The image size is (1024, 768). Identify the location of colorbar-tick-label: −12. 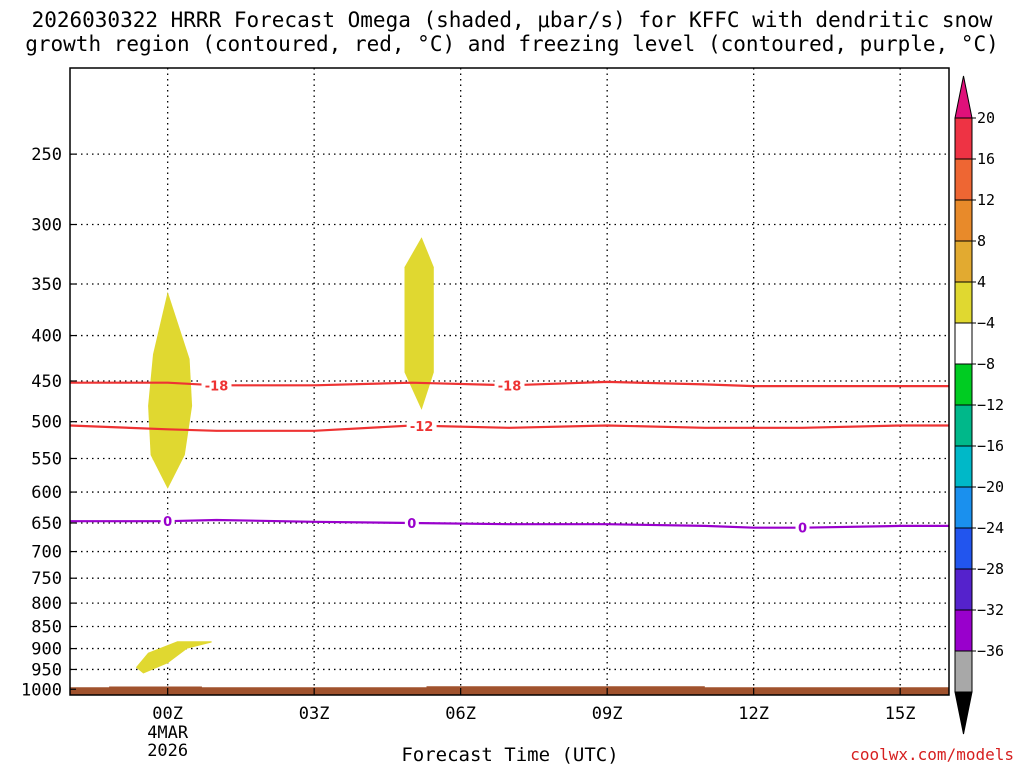
(990, 405).